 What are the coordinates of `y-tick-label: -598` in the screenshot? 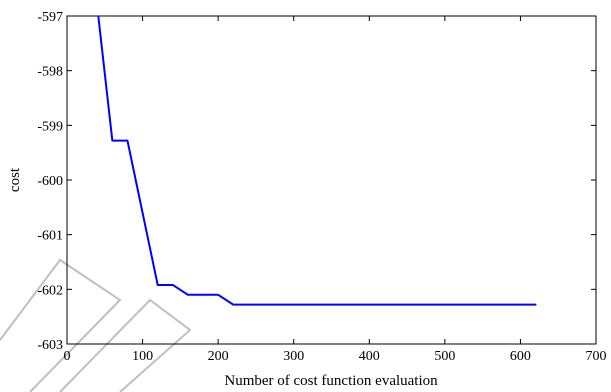 It's located at (50, 72).